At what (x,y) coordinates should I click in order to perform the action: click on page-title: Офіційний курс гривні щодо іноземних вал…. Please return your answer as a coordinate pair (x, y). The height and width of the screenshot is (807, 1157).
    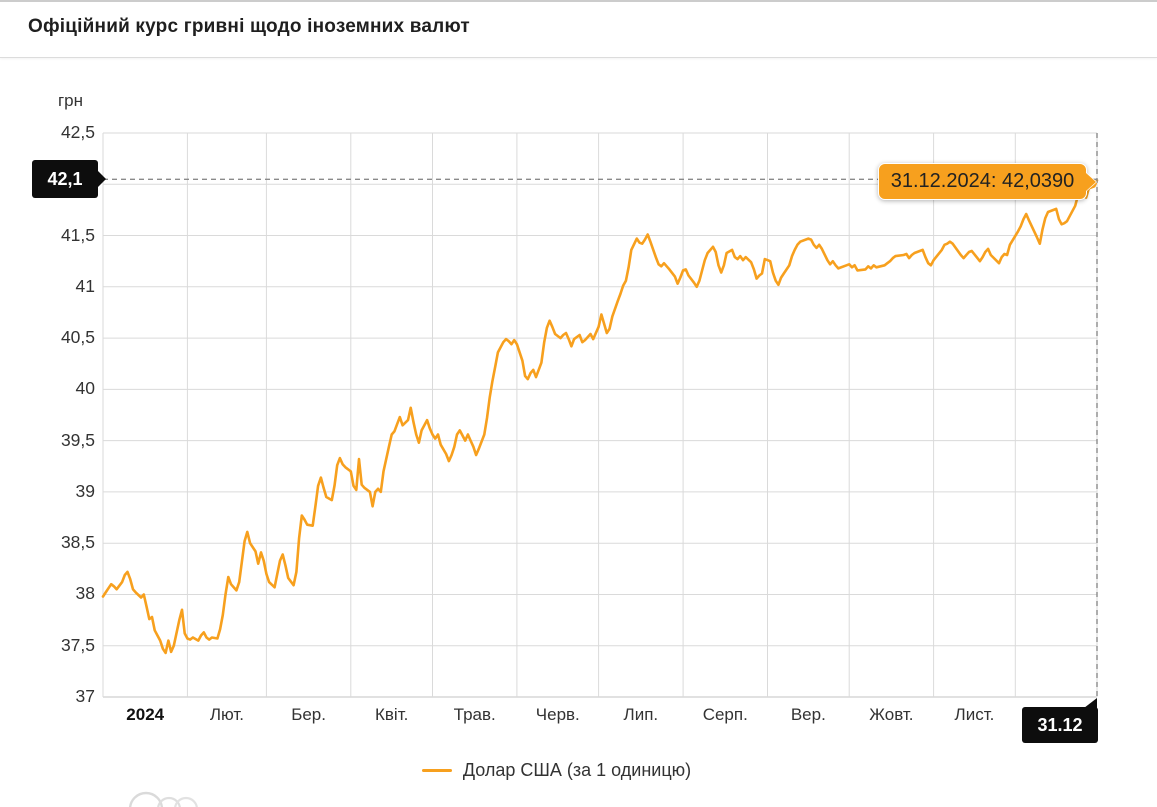
    Looking at the image, I should click on (249, 26).